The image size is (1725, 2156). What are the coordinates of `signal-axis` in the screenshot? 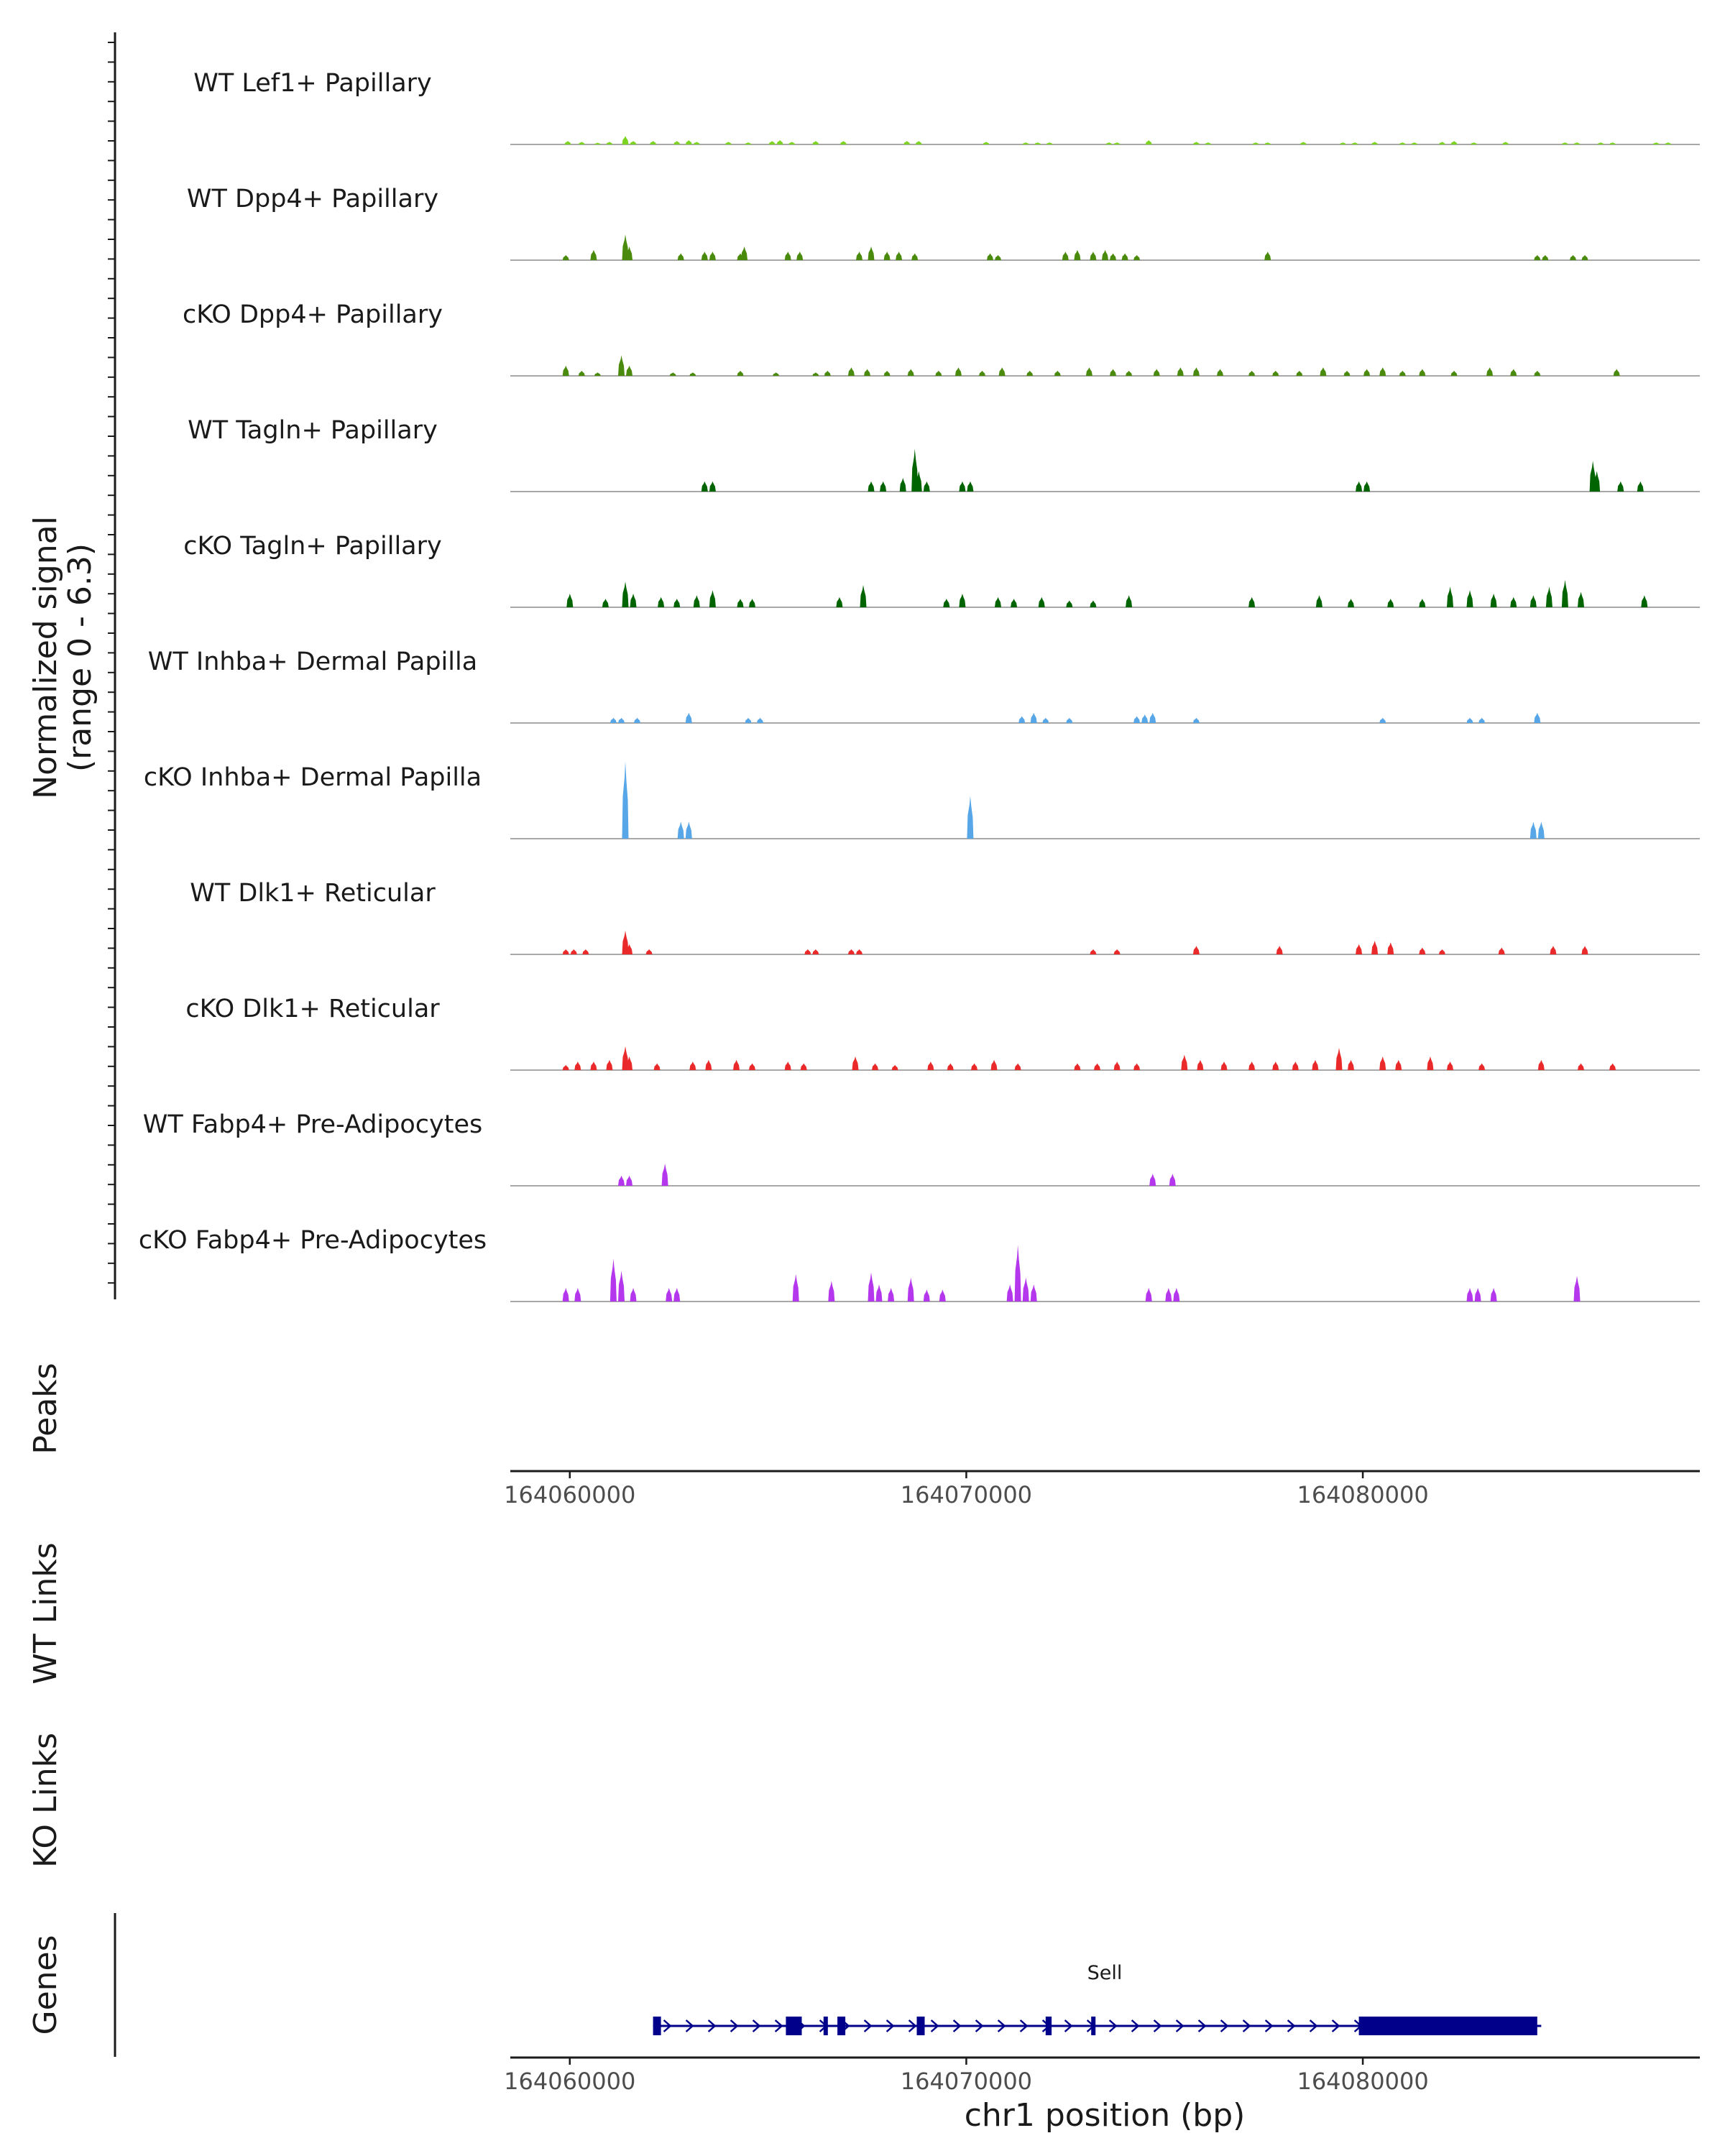 It's located at (112, 665).